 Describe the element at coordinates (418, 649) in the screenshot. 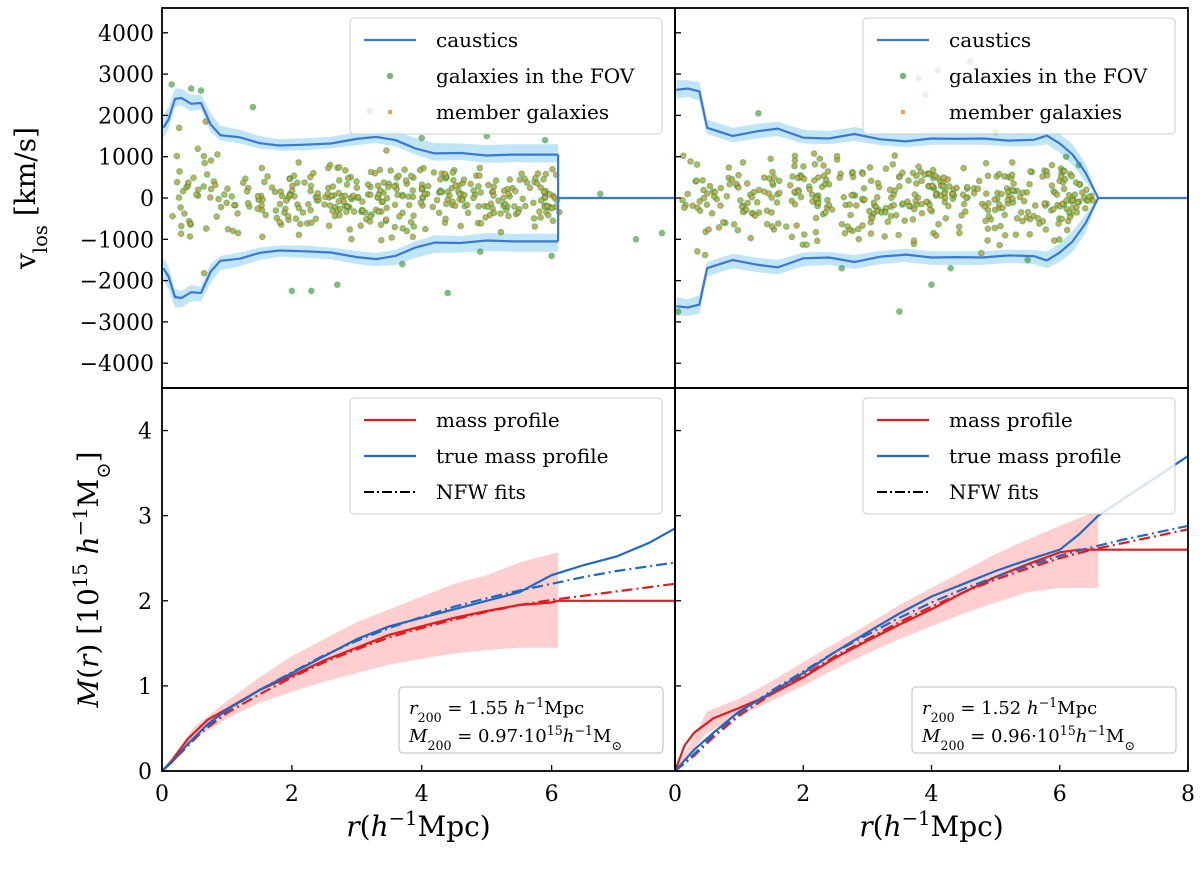

I see `mass_left-series-true-mass-profile` at that location.